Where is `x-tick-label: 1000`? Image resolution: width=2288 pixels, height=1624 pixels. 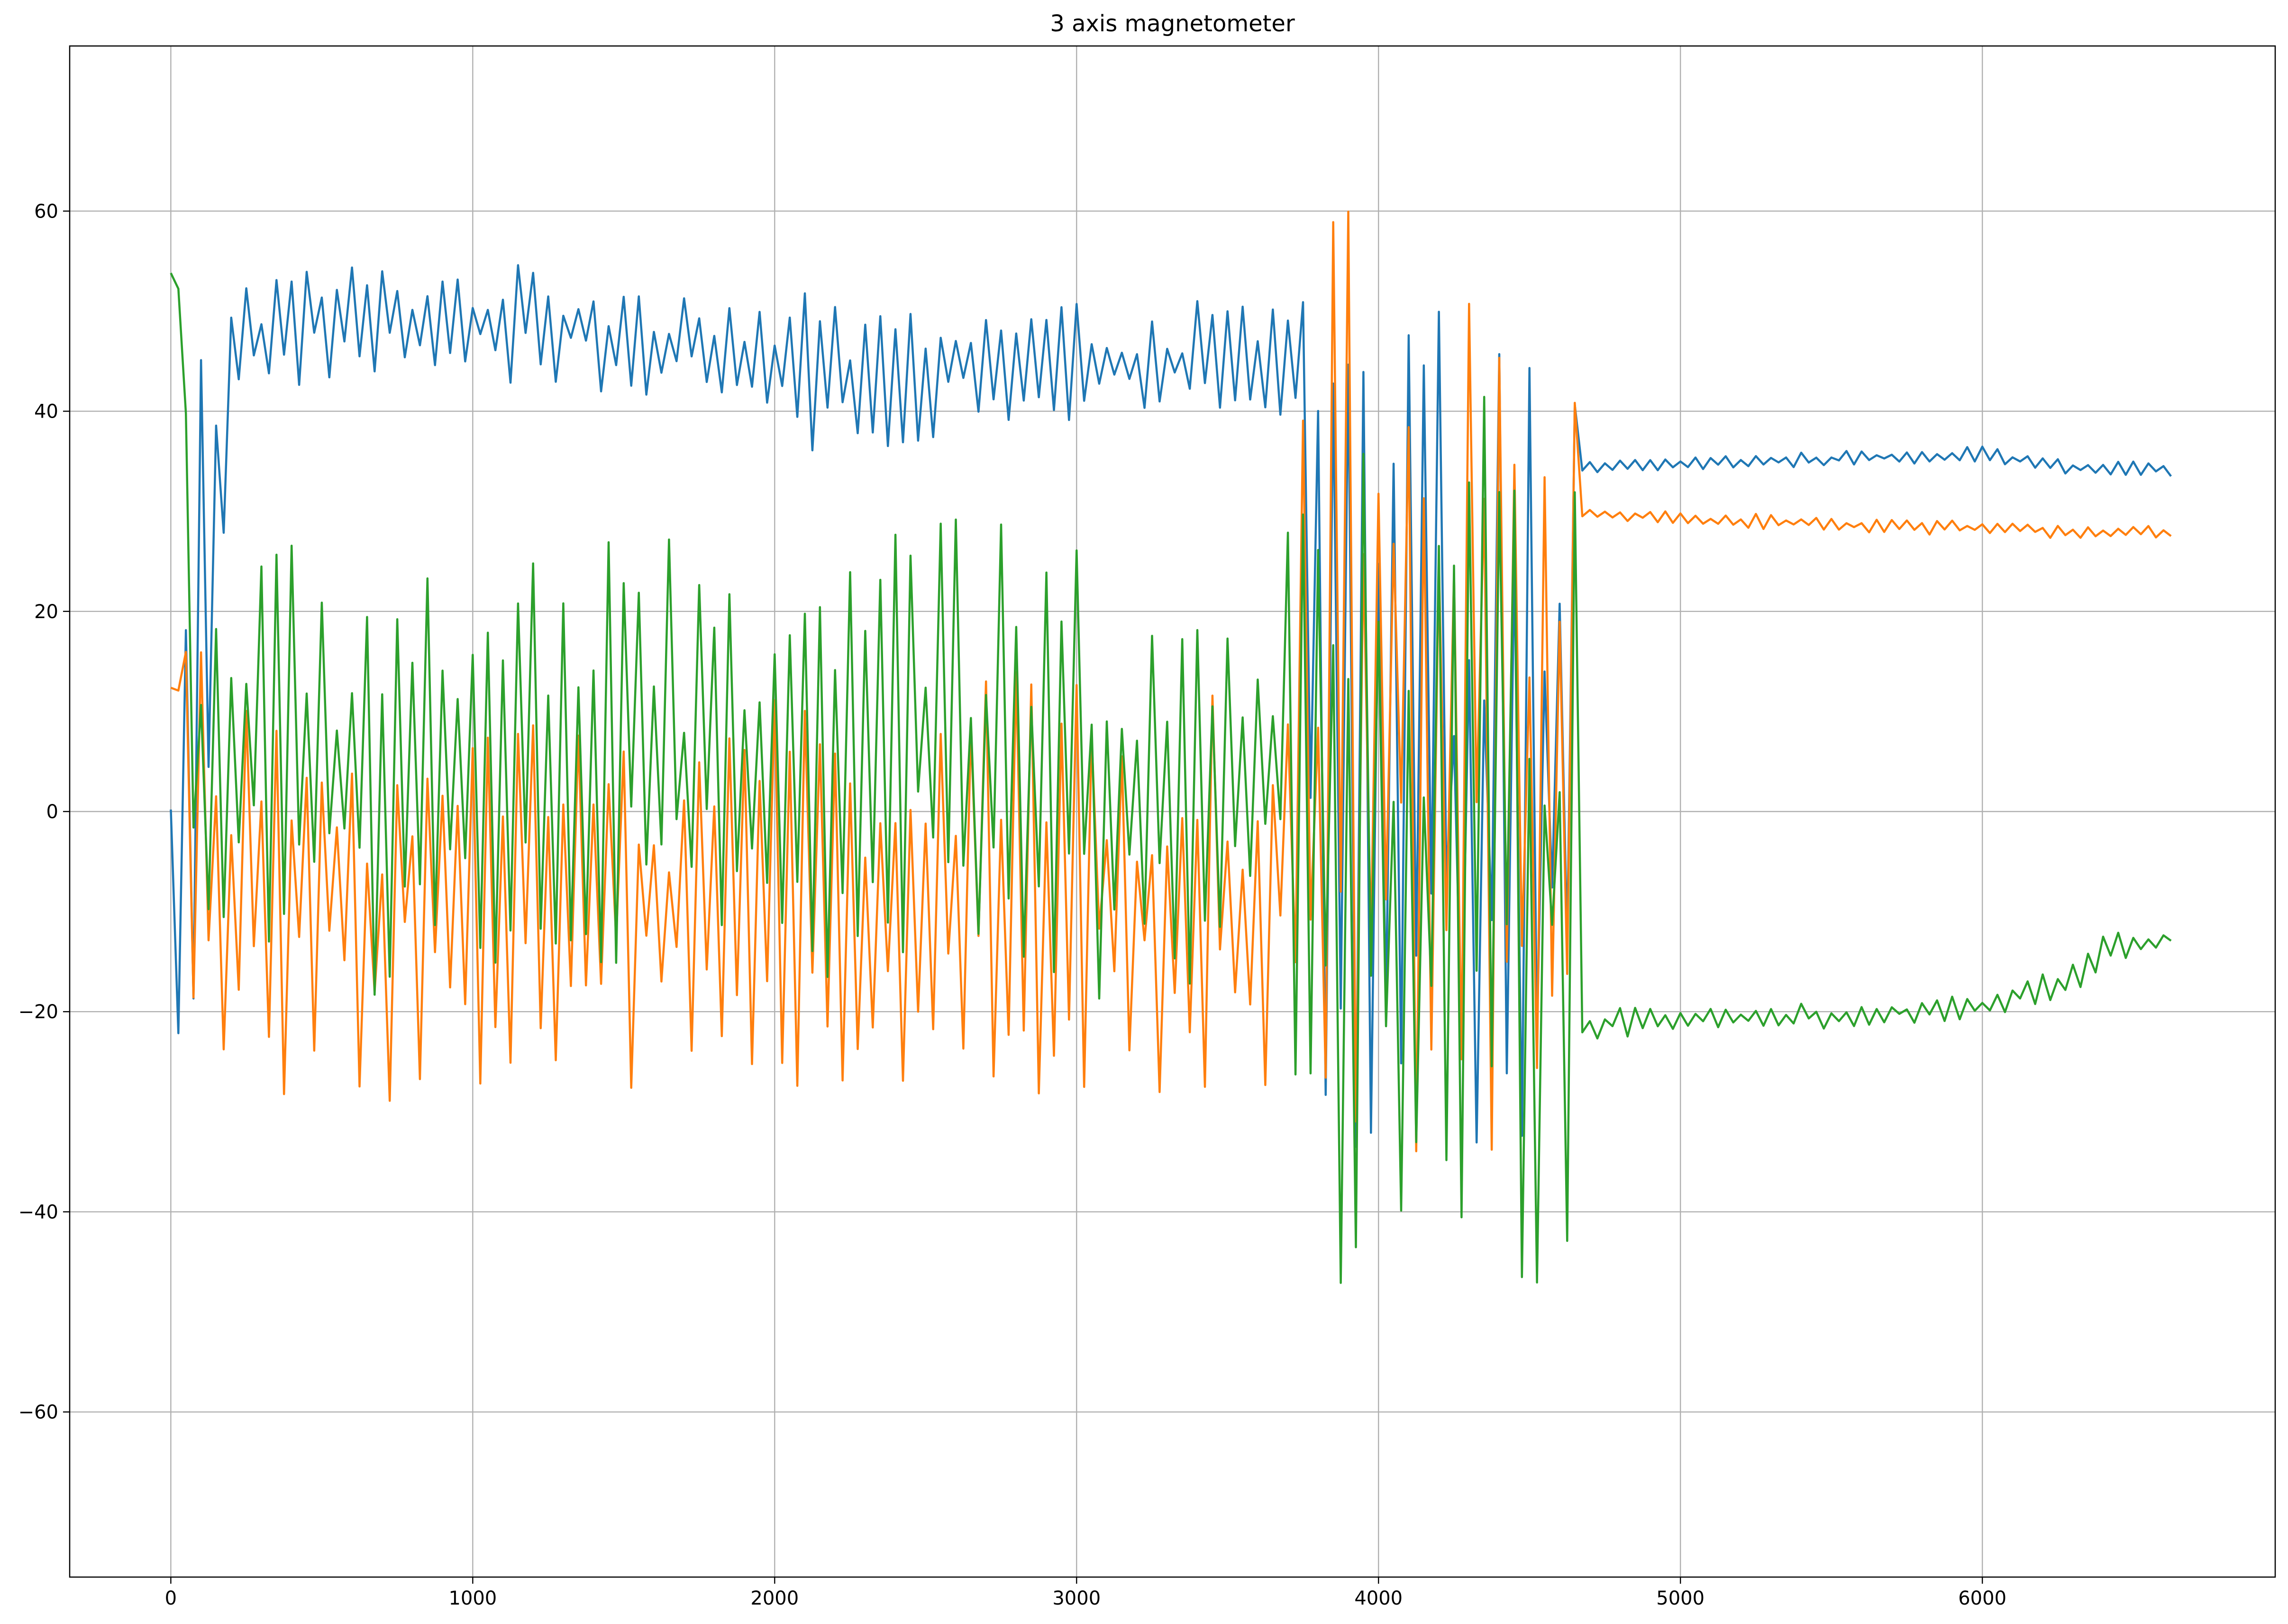 x-tick-label: 1000 is located at coordinates (472, 1598).